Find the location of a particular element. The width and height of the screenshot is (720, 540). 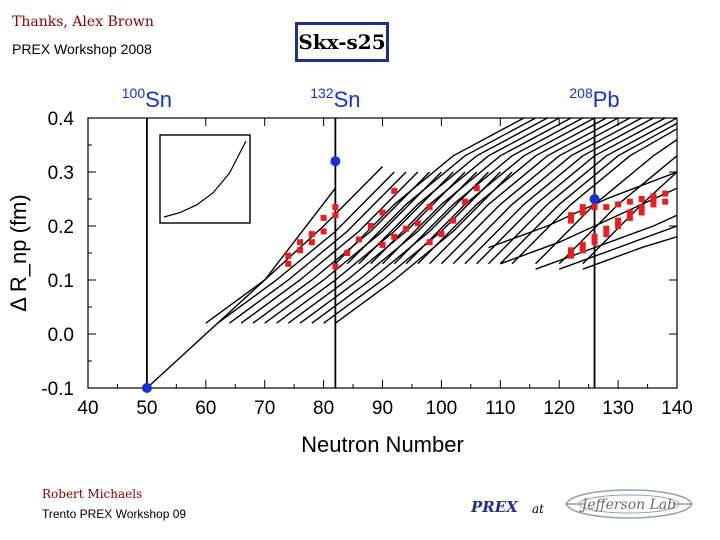

inset-box is located at coordinates (205, 179).